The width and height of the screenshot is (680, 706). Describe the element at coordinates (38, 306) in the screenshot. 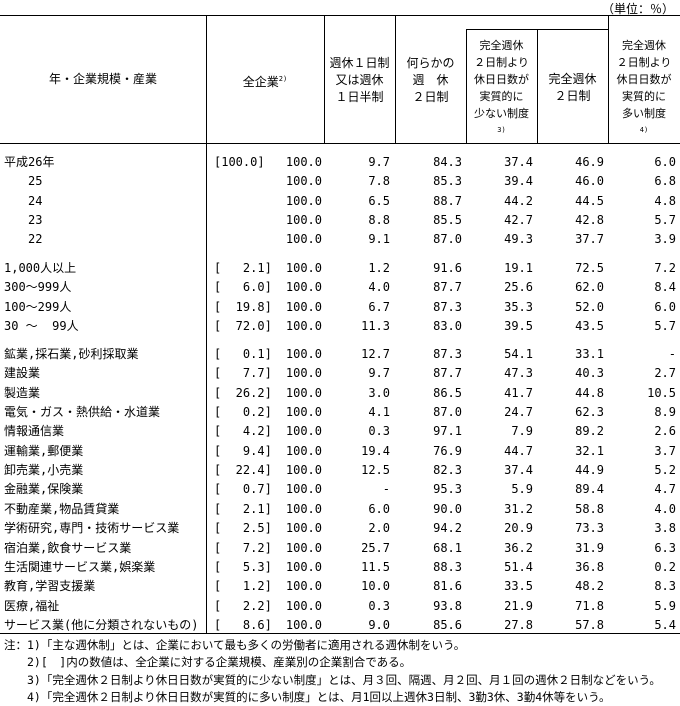

I see `row-label: 100～299人` at that location.